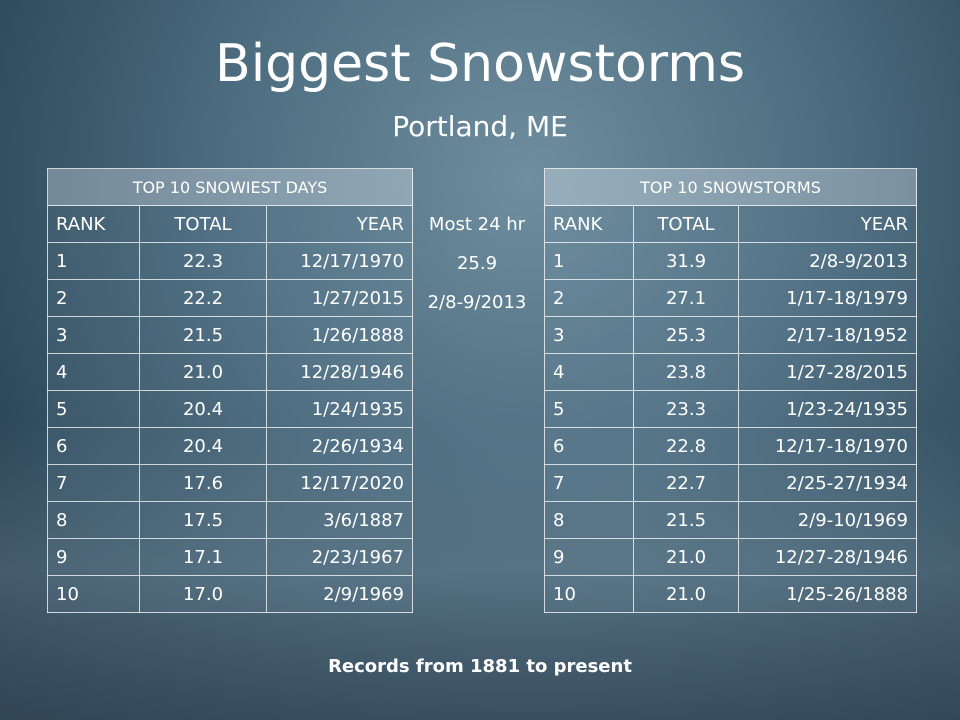 The width and height of the screenshot is (960, 720). Describe the element at coordinates (827, 409) in the screenshot. I see `cell: 1/23-24/1935` at that location.